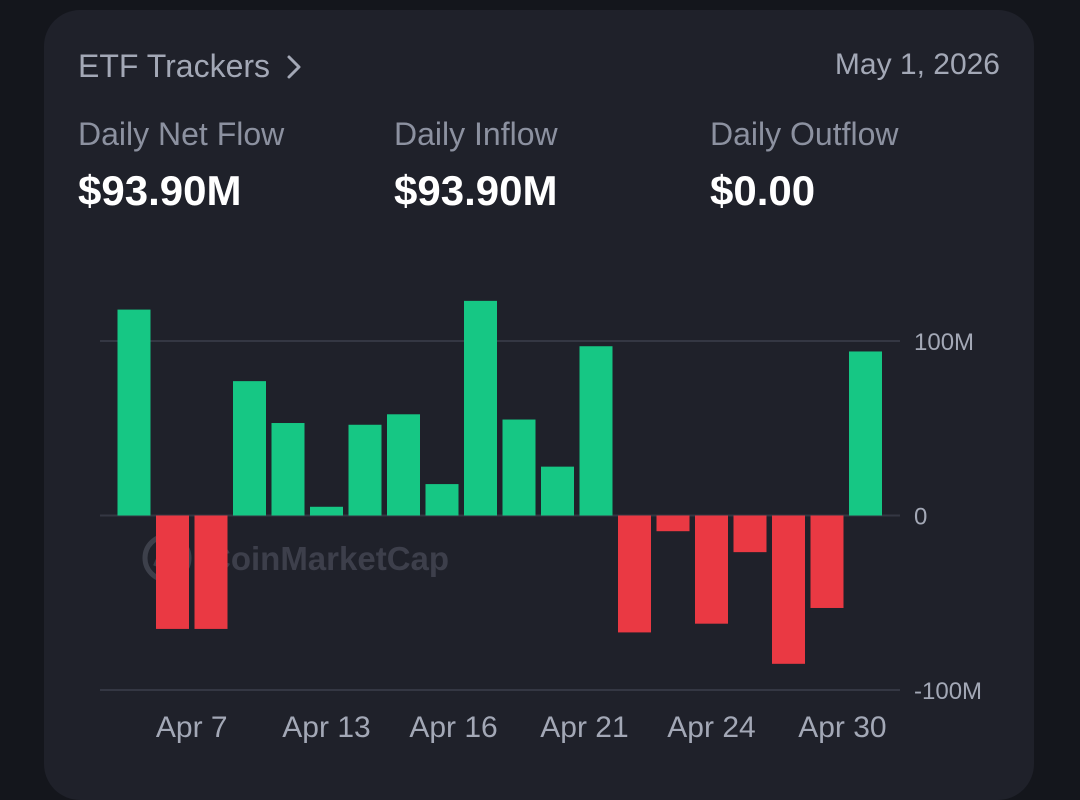 The image size is (1080, 800). Describe the element at coordinates (328, 558) in the screenshot. I see `watermark-text: CoinMarketCap` at that location.